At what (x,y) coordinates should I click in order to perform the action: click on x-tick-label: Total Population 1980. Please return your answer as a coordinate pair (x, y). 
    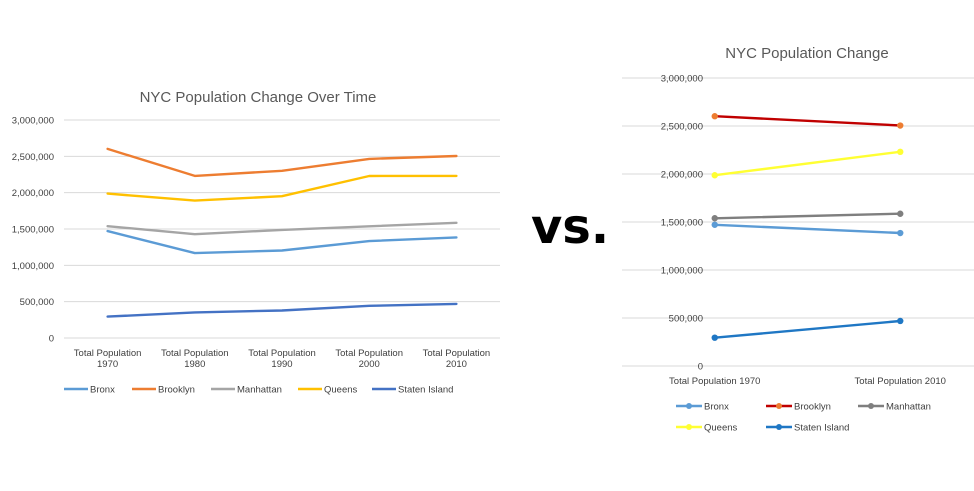
    Looking at the image, I should click on (195, 359).